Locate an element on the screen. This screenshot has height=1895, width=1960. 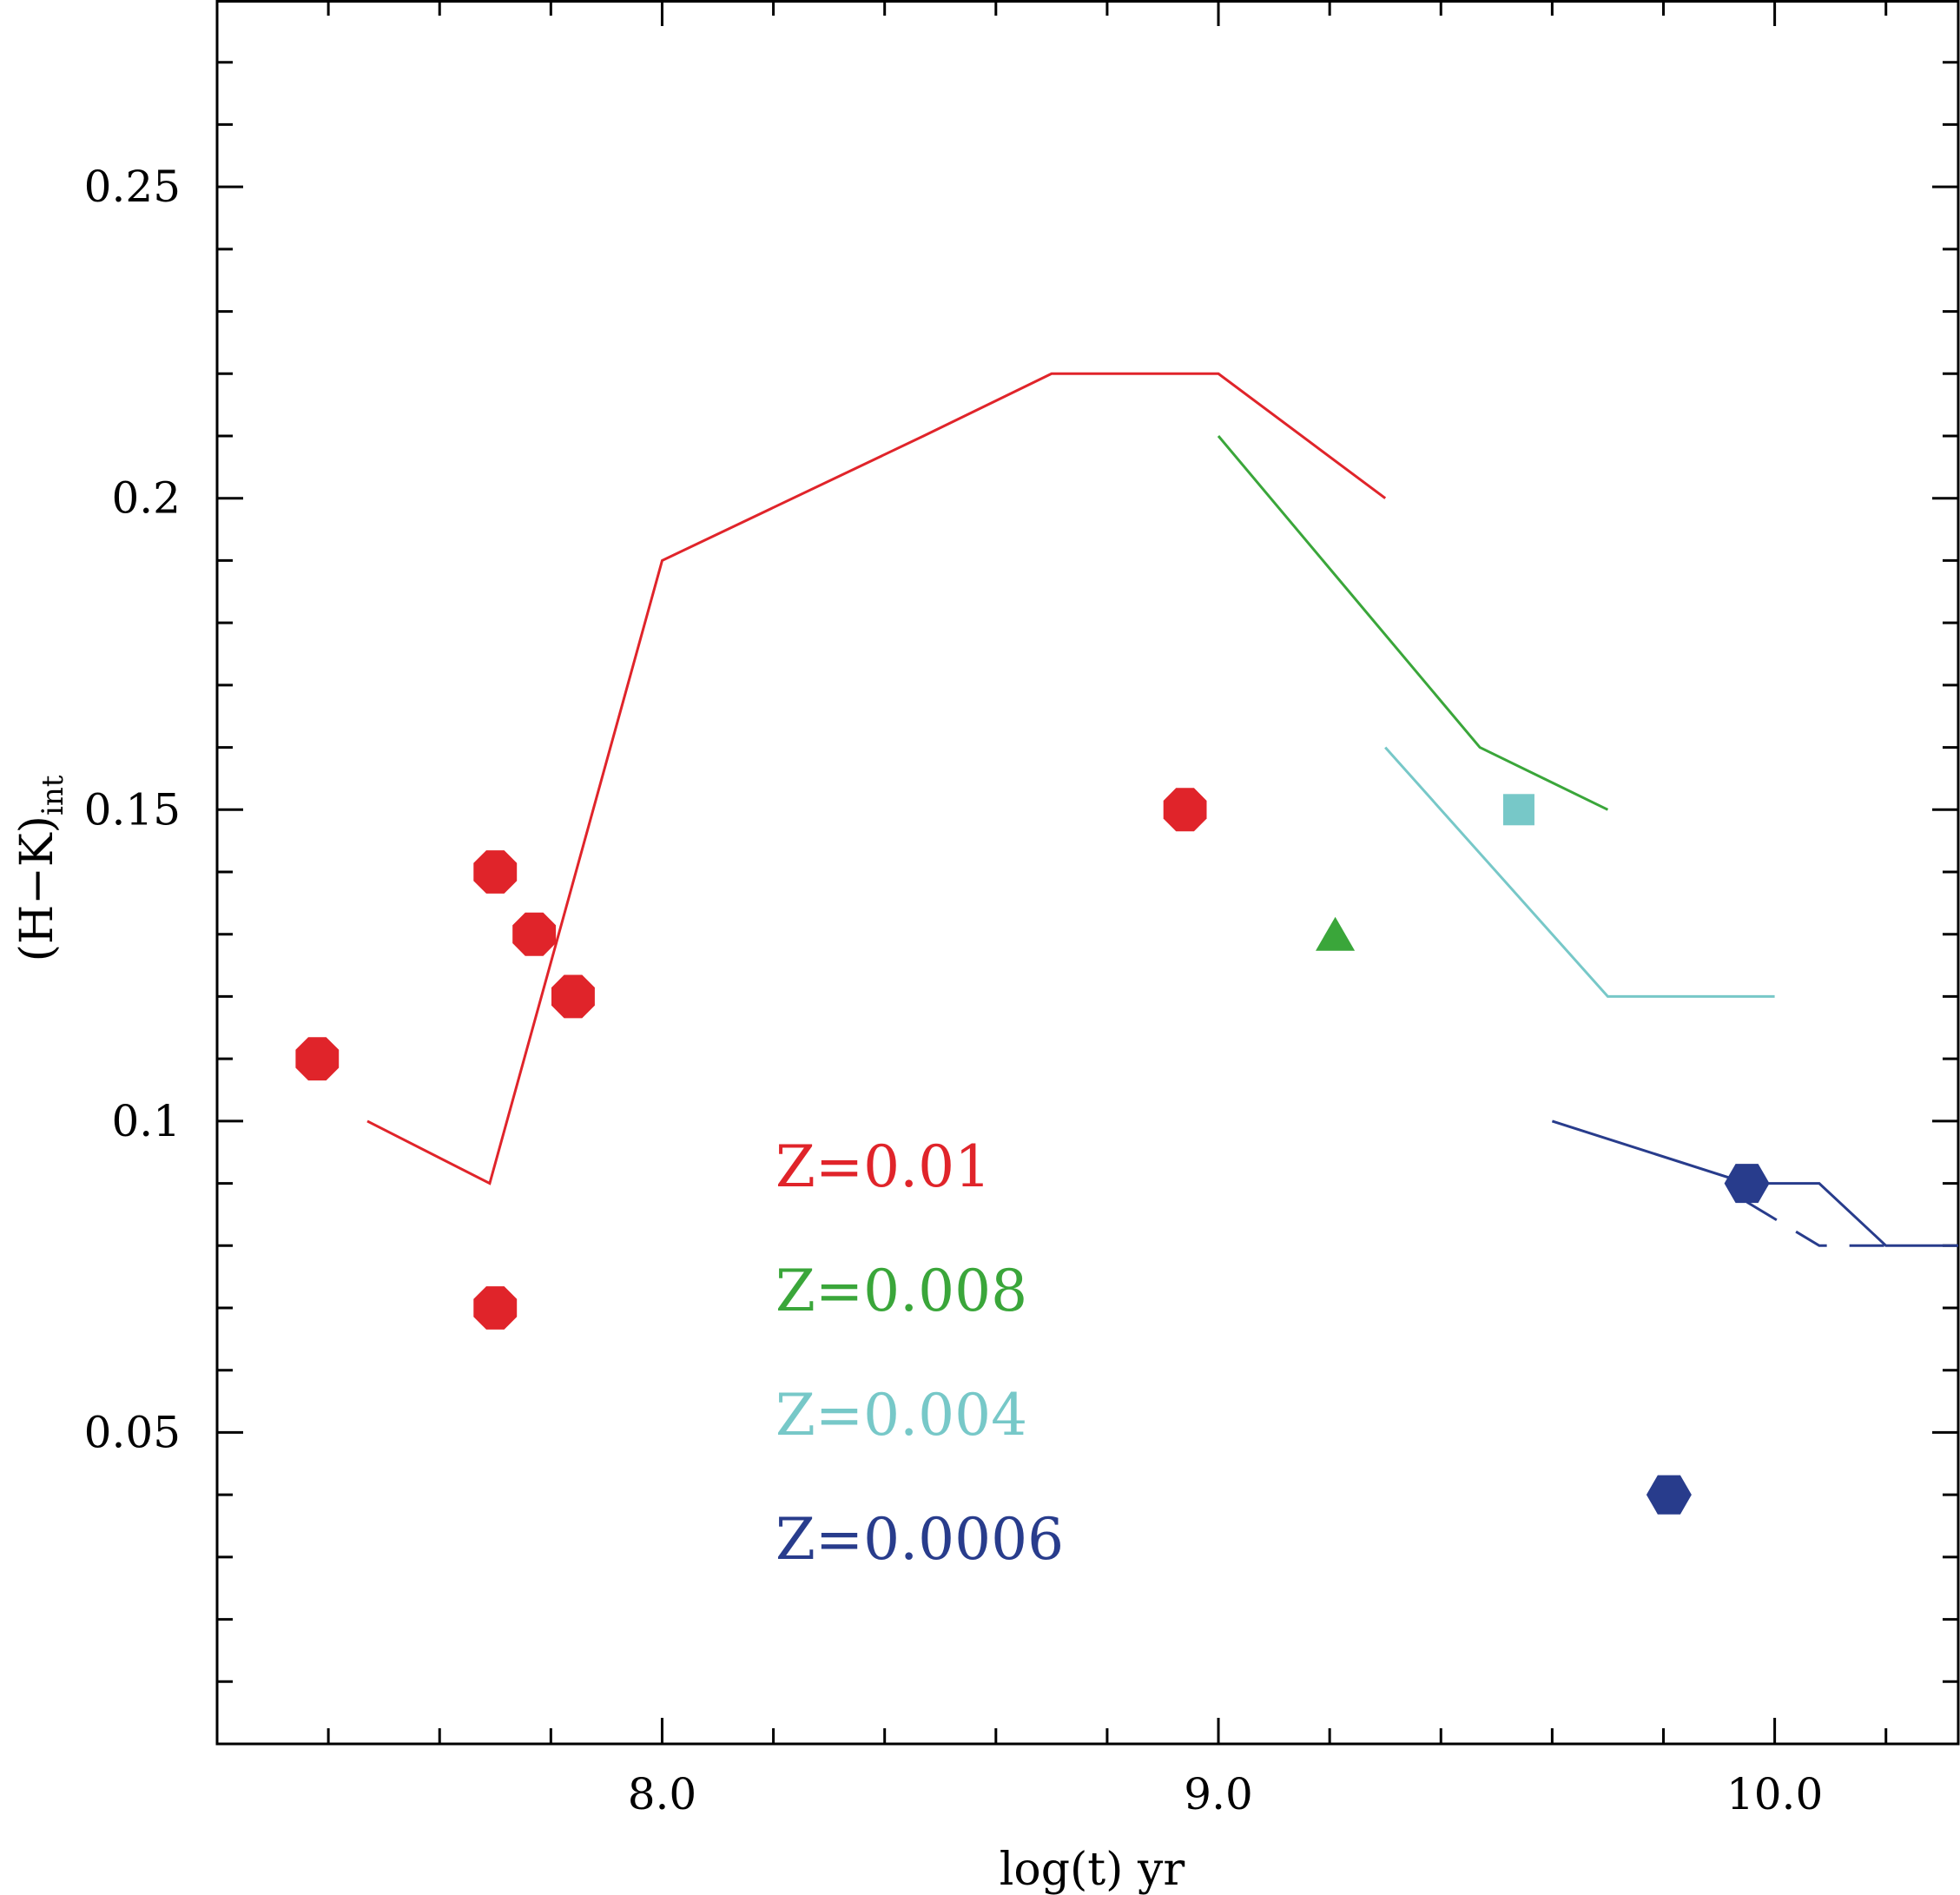
x-tick-label: 10.0 is located at coordinates (1774, 1794).